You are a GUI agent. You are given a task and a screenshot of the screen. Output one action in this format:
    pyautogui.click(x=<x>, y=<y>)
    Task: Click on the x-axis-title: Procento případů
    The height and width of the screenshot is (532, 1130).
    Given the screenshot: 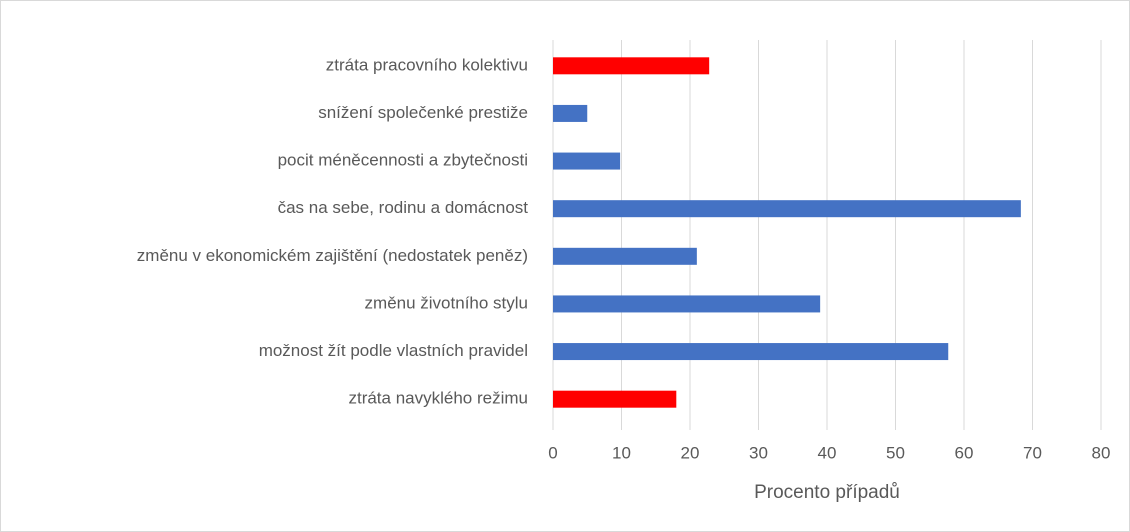 What is the action you would take?
    pyautogui.click(x=827, y=492)
    